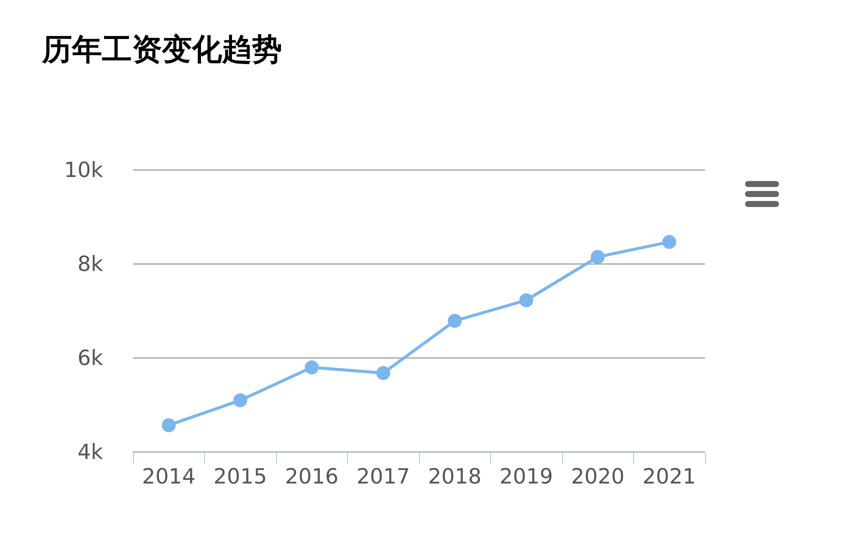  Describe the element at coordinates (669, 476) in the screenshot. I see `x-tick-label: 2021` at that location.